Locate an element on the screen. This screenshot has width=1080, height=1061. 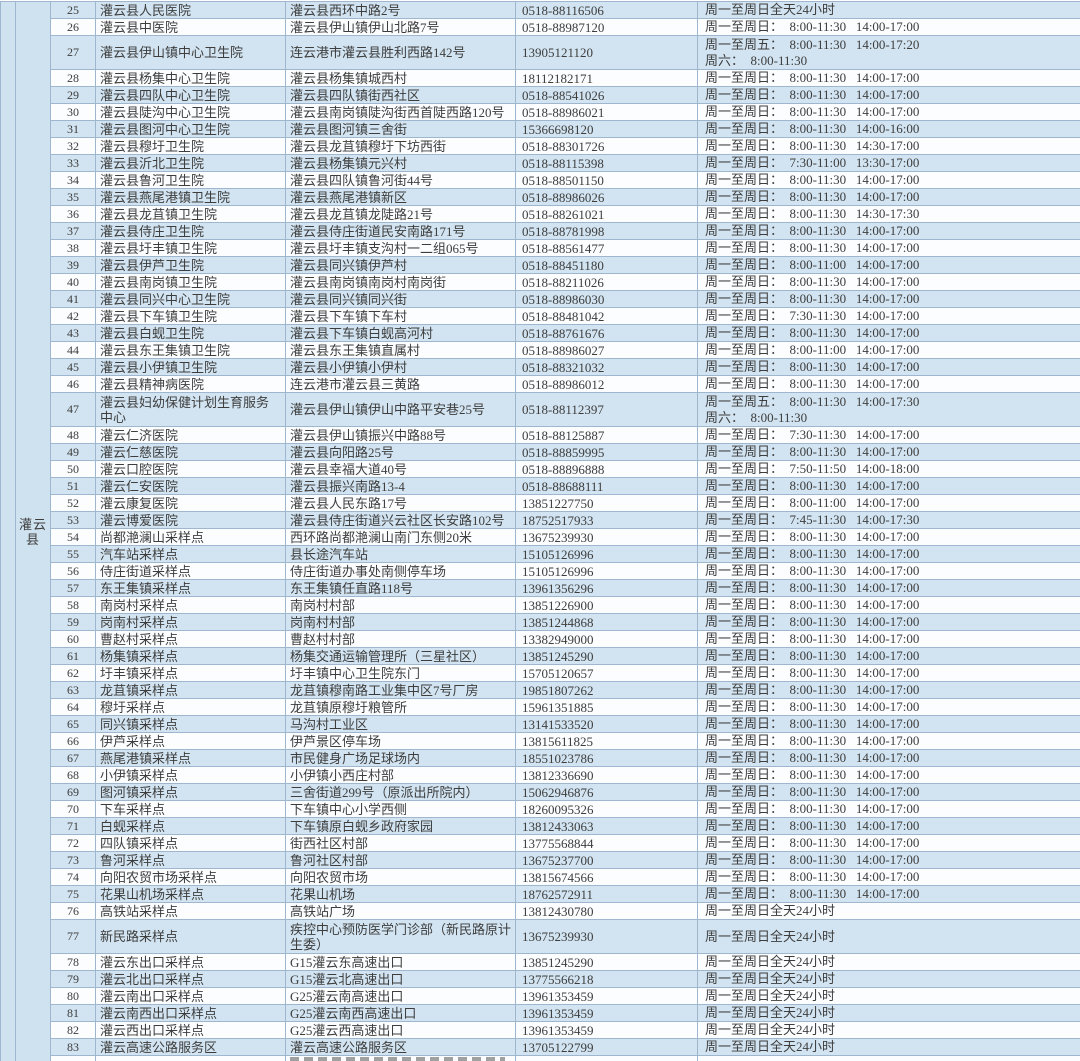
phone-cell: 13961356296 is located at coordinates (606, 588).